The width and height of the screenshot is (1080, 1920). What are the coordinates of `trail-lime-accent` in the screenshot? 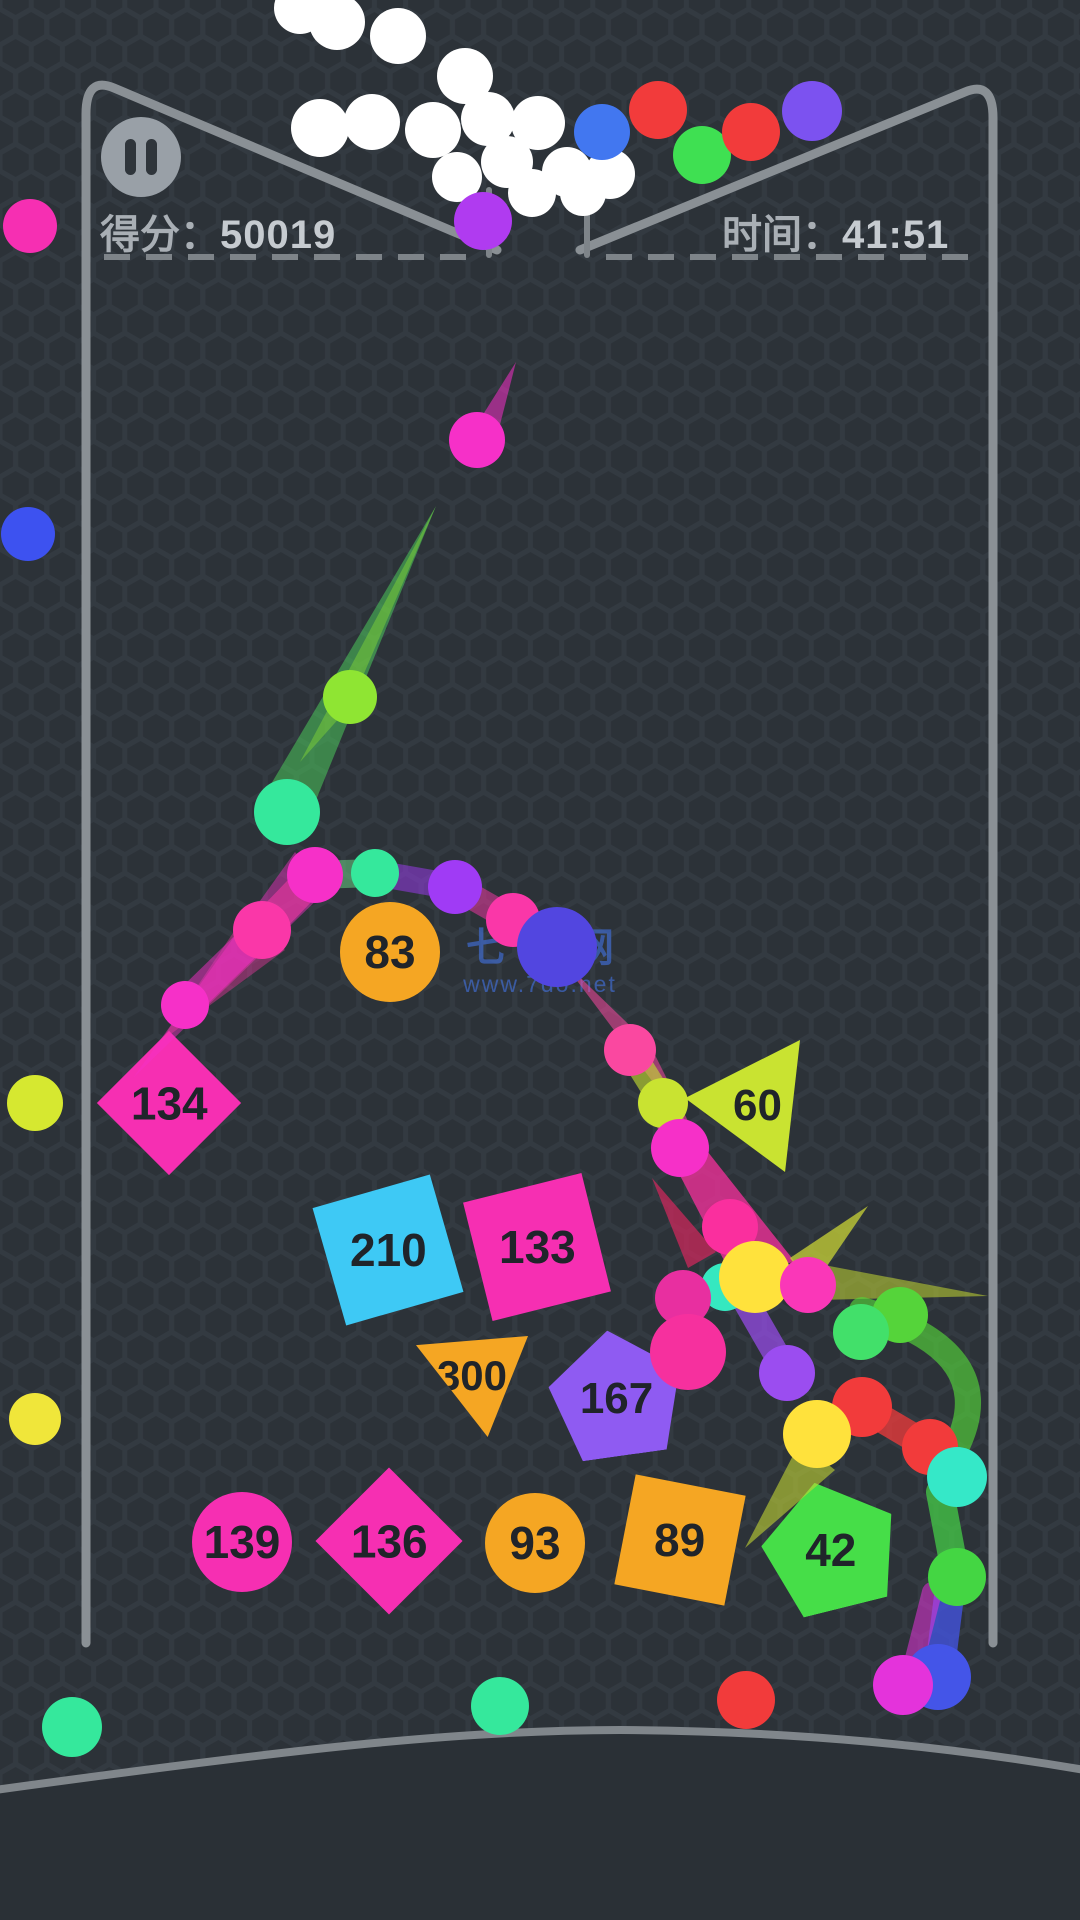 It's located at (368, 634).